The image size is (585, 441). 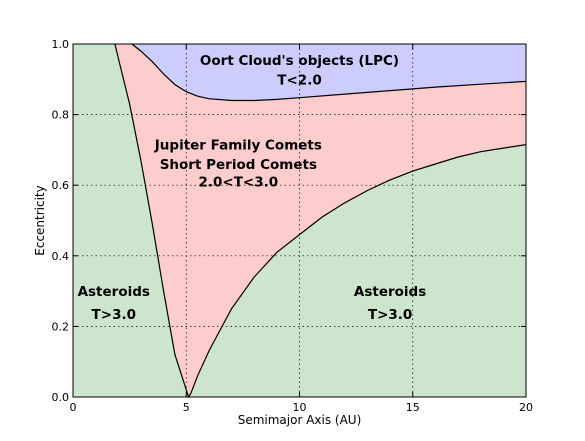 I want to click on y-tick-label: 0.8, so click(x=61, y=115).